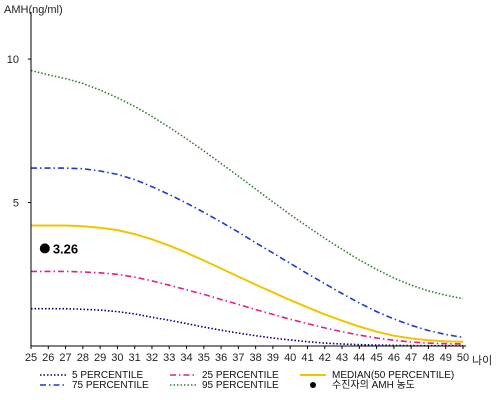  Describe the element at coordinates (256, 358) in the screenshot. I see `x-tick-label: 38` at that location.